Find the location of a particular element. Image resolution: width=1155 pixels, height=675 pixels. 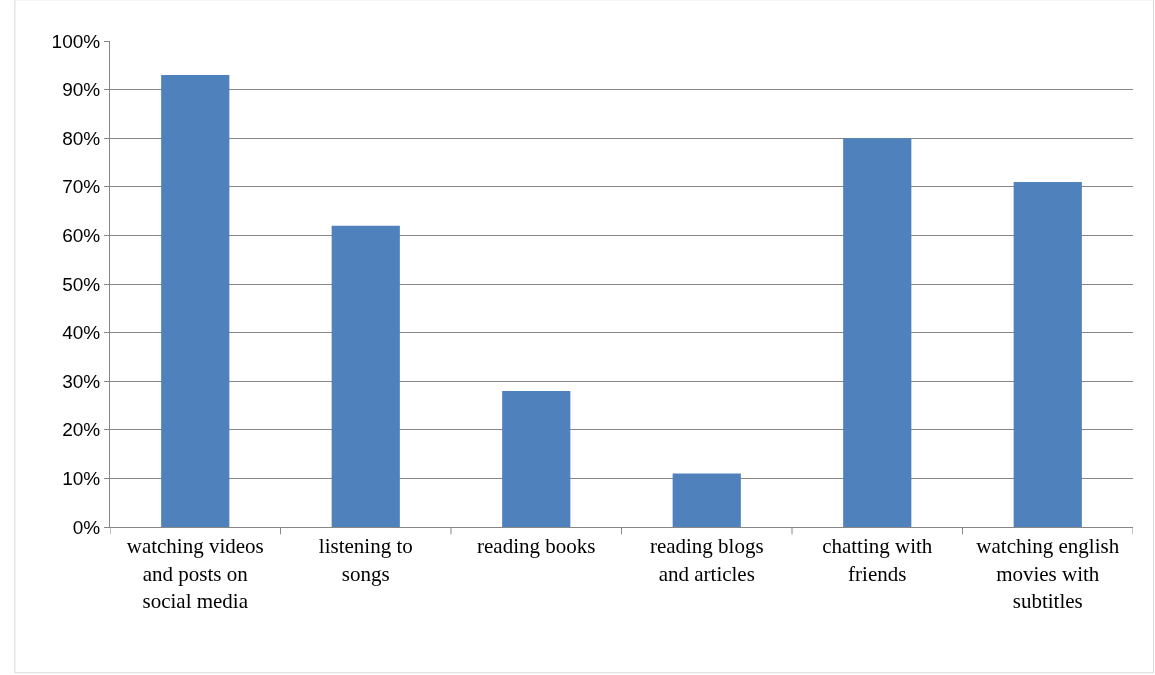

x-tick-label: reading blogs and articles is located at coordinates (706, 560).